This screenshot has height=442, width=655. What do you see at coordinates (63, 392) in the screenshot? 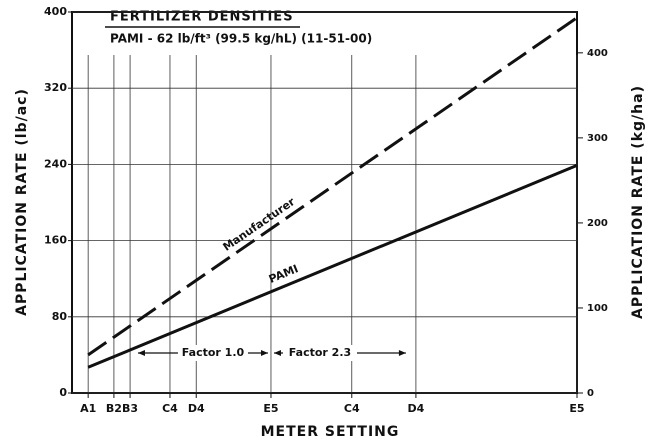
I see `y-tick-label: 0` at bounding box center [63, 392].